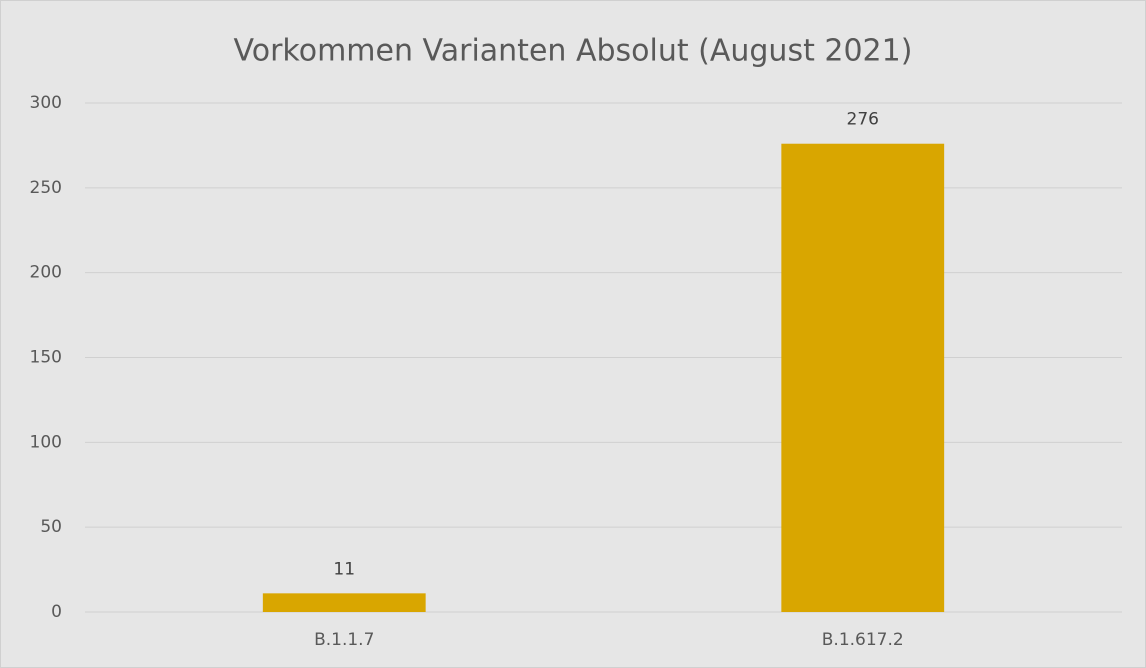  I want to click on x-tick-label: B.1.617.2, so click(863, 640).